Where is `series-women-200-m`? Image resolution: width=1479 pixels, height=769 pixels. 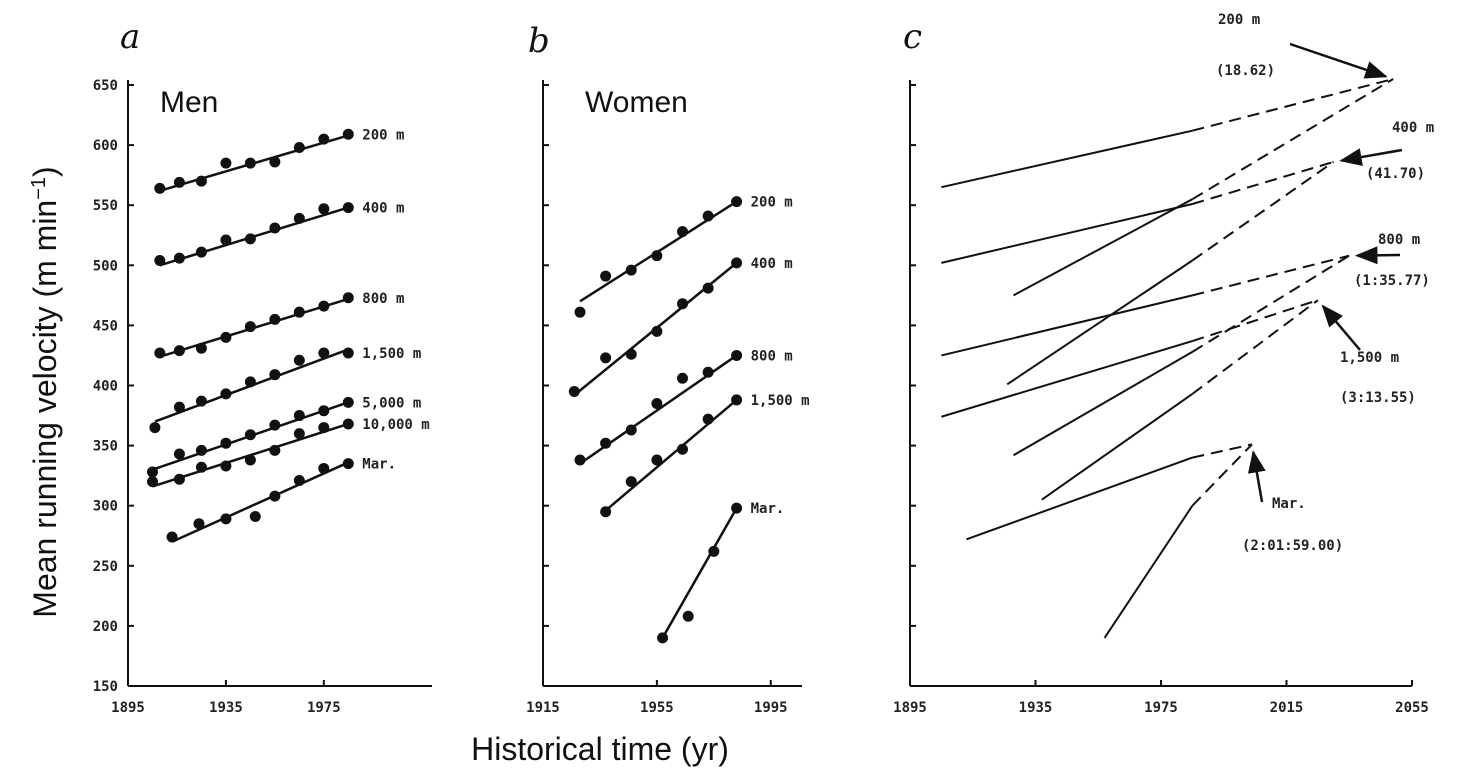
series-women-200-m is located at coordinates (1203, 187).